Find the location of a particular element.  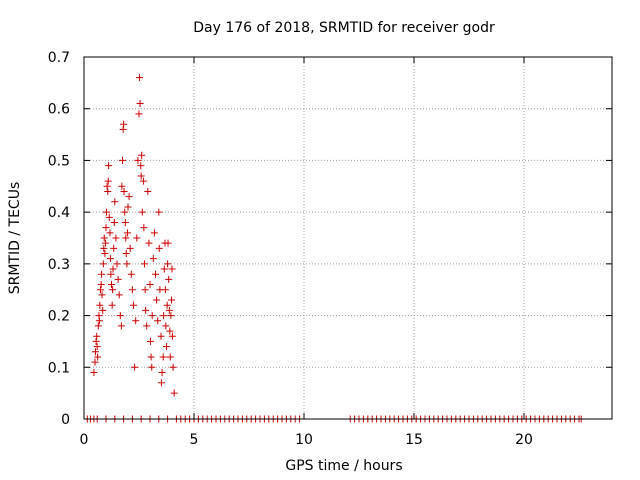

y-tick-label: 0.5 is located at coordinates (59, 161).